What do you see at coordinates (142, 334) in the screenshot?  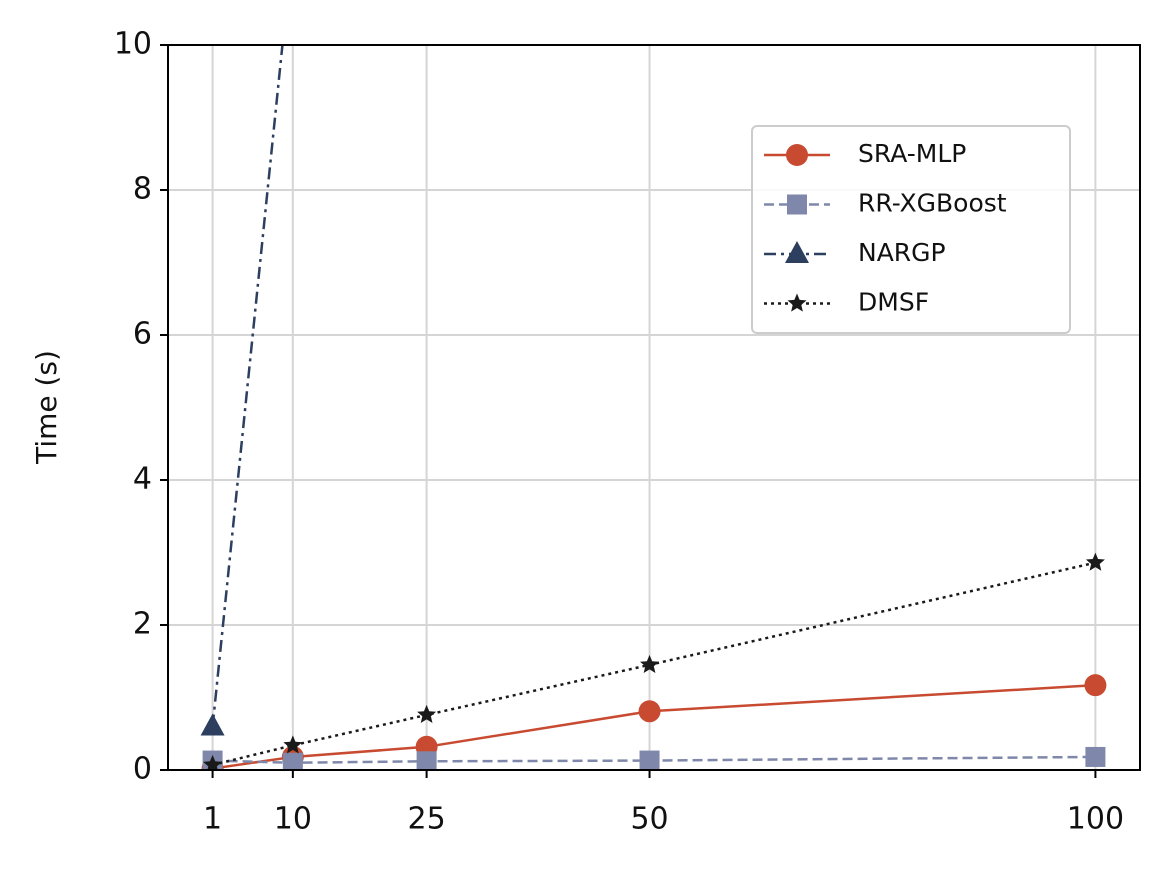 I see `y-tick-label: 6` at bounding box center [142, 334].